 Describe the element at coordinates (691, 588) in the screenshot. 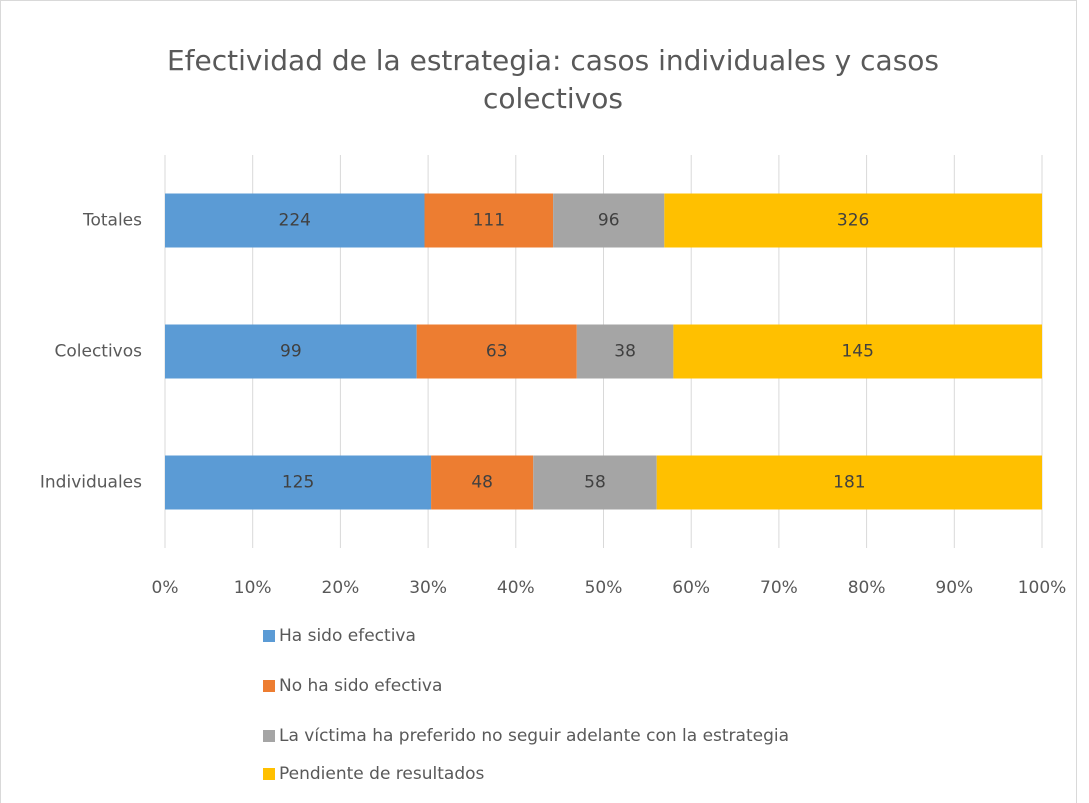

I see `x-tick-label: 60%` at that location.